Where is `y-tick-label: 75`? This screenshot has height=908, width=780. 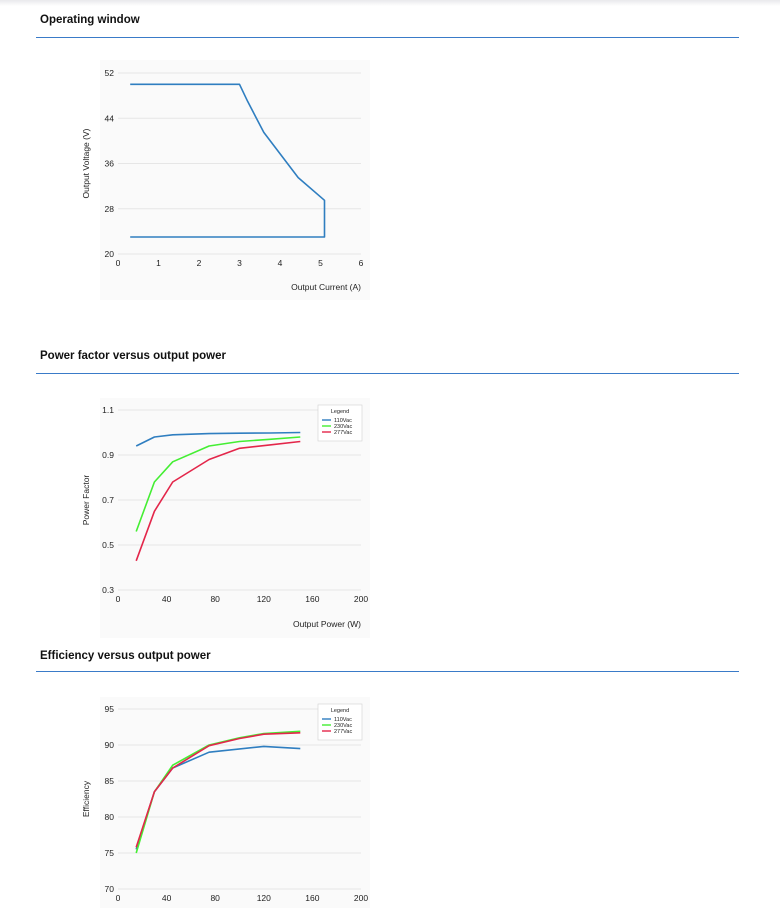 y-tick-label: 75 is located at coordinates (110, 853).